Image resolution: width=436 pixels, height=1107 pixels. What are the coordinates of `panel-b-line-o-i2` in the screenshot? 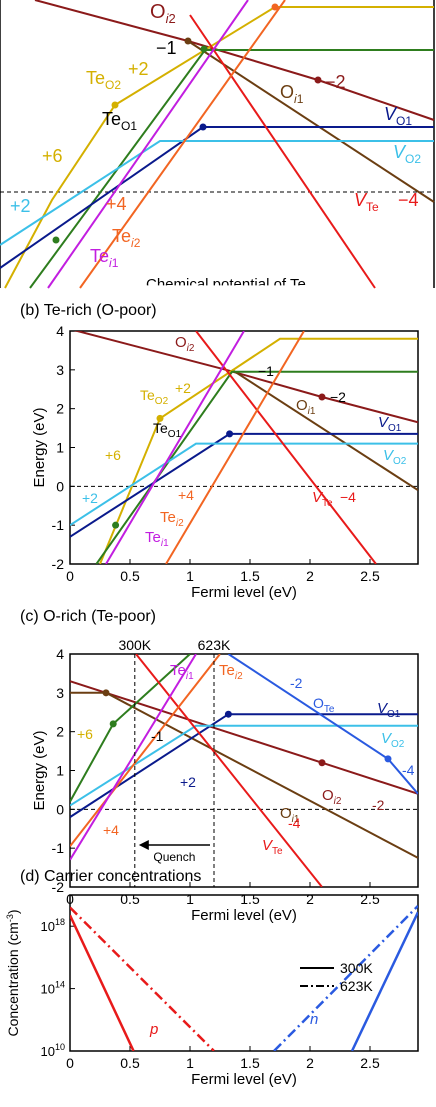 It's located at (245, 377).